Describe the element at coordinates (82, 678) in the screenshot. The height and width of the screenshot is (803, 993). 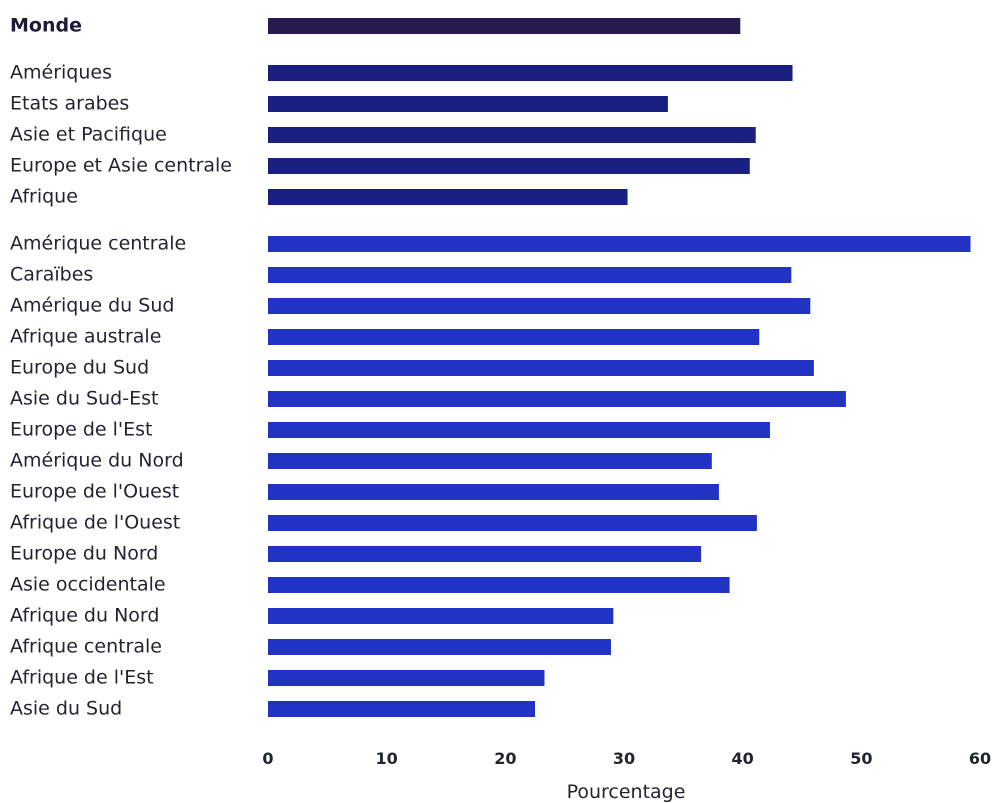
I see `category-label: Afrique de l'Est` at that location.